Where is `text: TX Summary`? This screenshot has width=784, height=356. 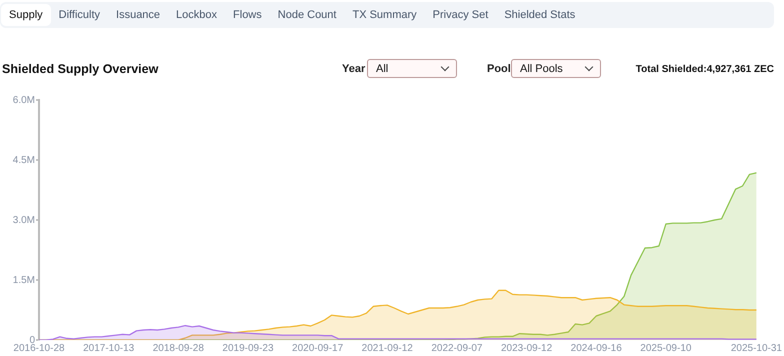 text: TX Summary is located at coordinates (384, 15).